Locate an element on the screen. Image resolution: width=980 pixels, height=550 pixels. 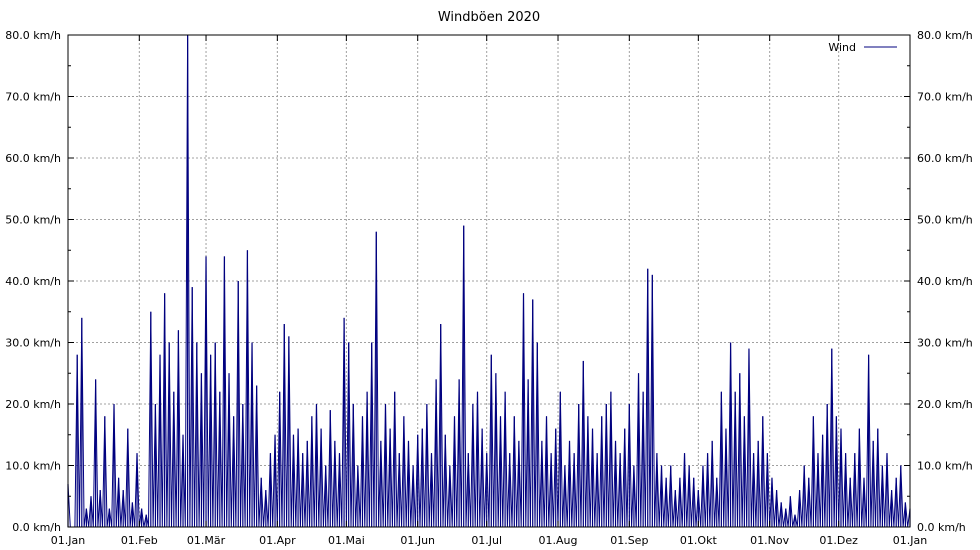
x-tick-label: 01.Apr is located at coordinates (277, 540).